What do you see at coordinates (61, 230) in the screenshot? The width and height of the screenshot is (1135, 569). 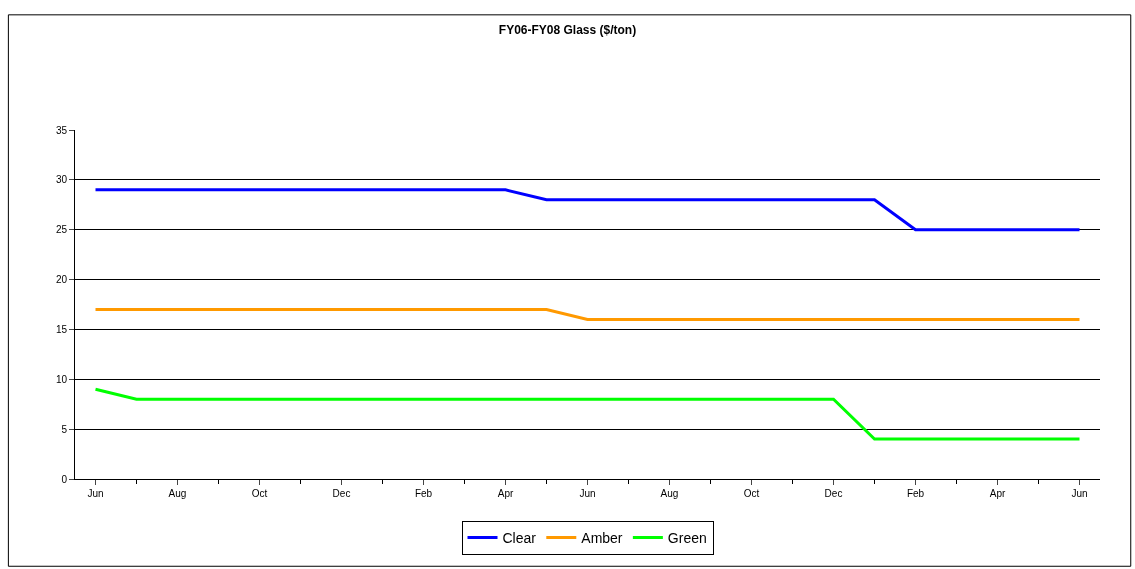 I see `y-tick-label: 25` at bounding box center [61, 230].